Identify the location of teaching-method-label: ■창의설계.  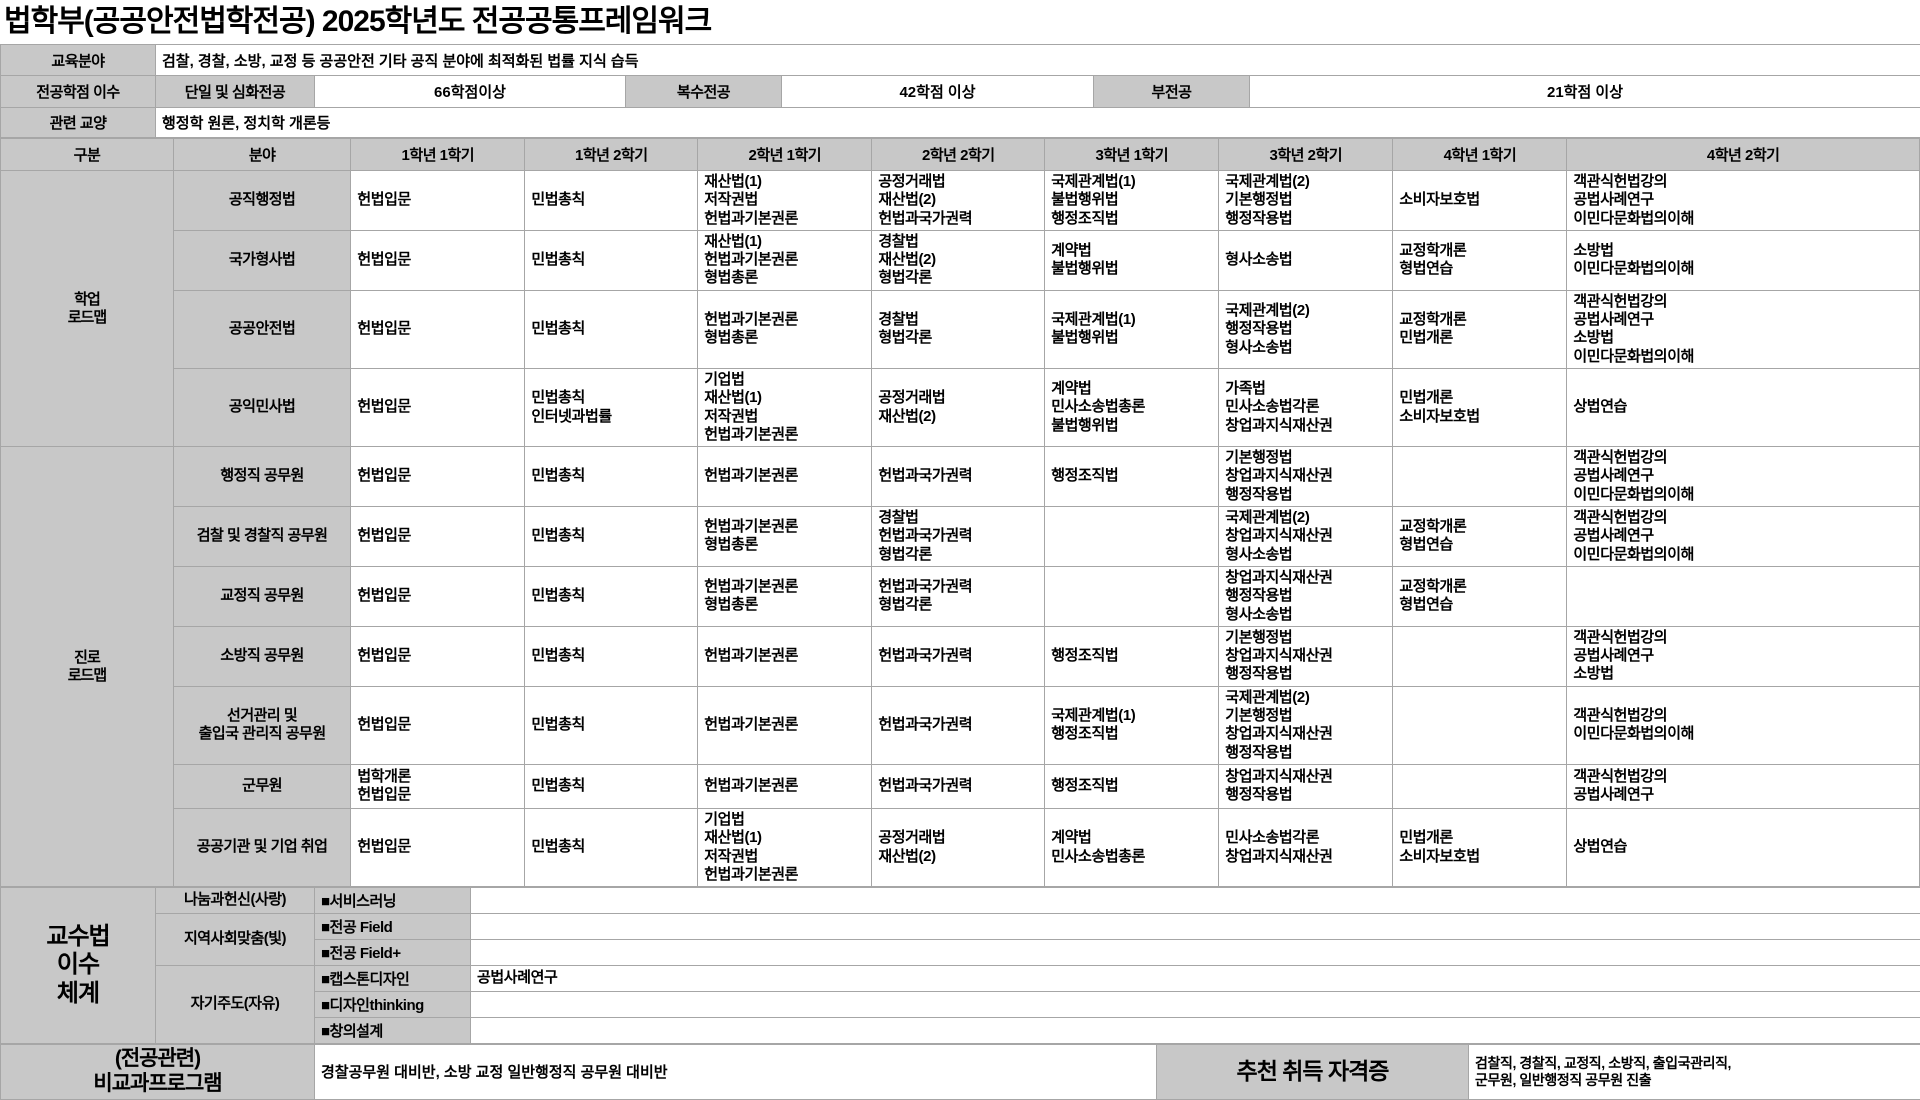
(393, 1031).